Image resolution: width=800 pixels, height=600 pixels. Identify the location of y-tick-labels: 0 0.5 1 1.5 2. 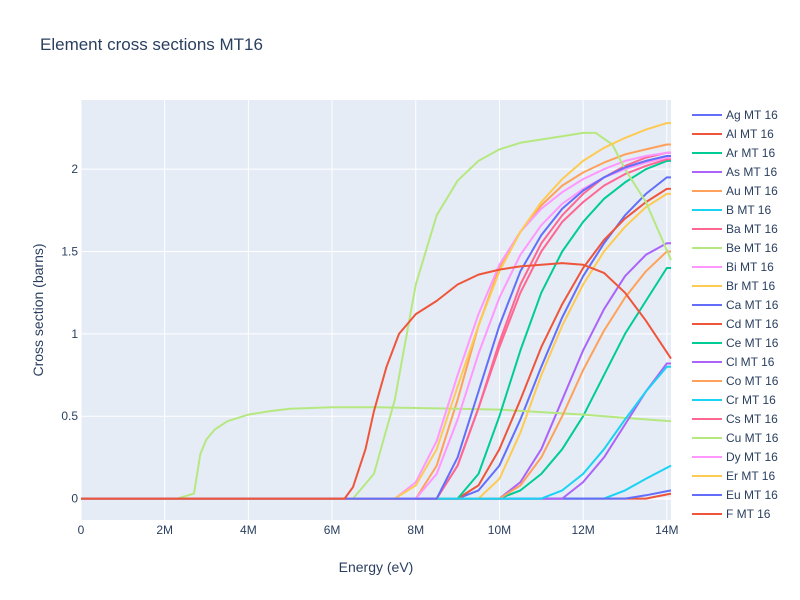
(69, 333).